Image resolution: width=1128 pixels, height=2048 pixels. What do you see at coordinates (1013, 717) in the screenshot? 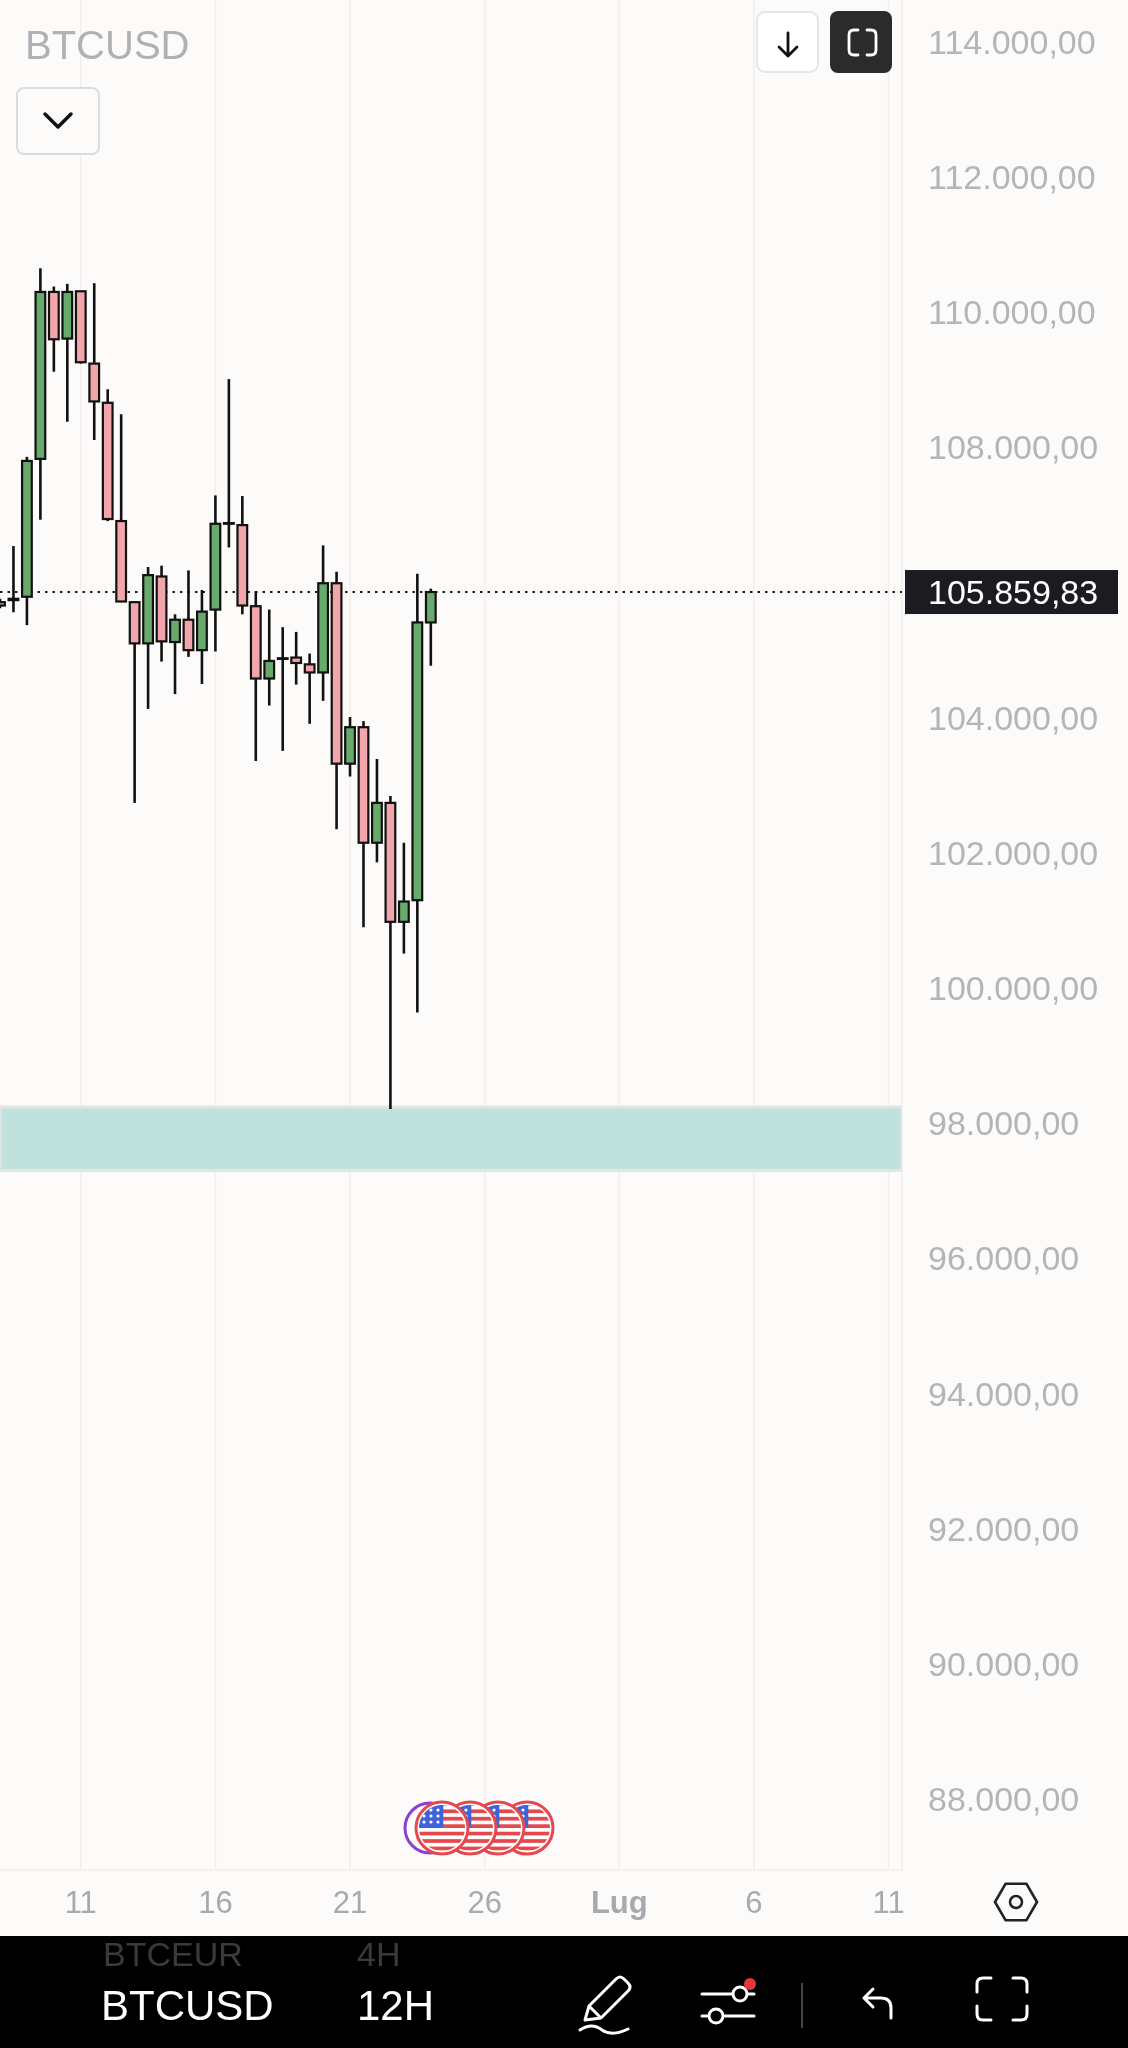
I see `y-tick-label: 104.000,00` at bounding box center [1013, 717].